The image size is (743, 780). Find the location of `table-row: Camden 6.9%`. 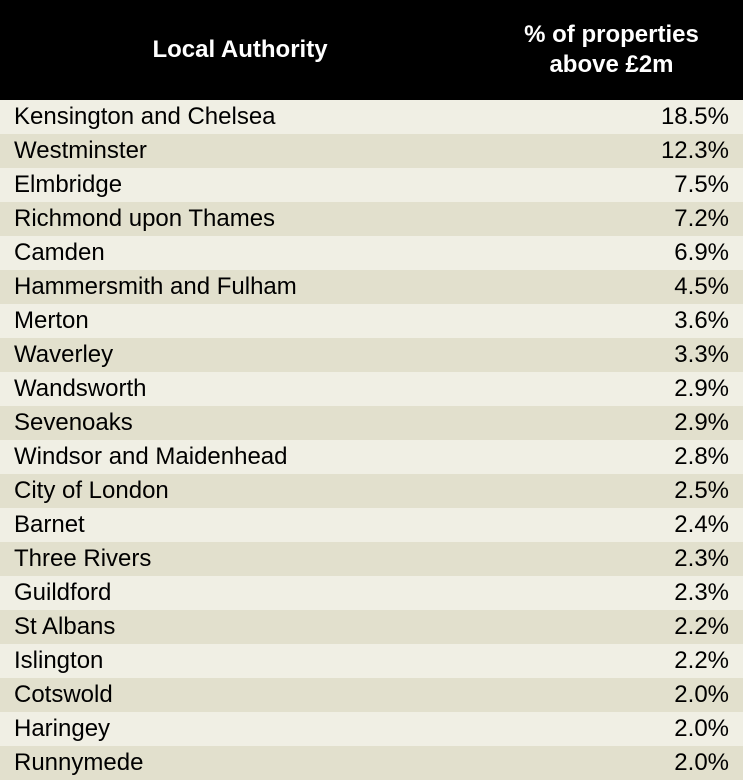

table-row: Camden 6.9% is located at coordinates (371, 253).